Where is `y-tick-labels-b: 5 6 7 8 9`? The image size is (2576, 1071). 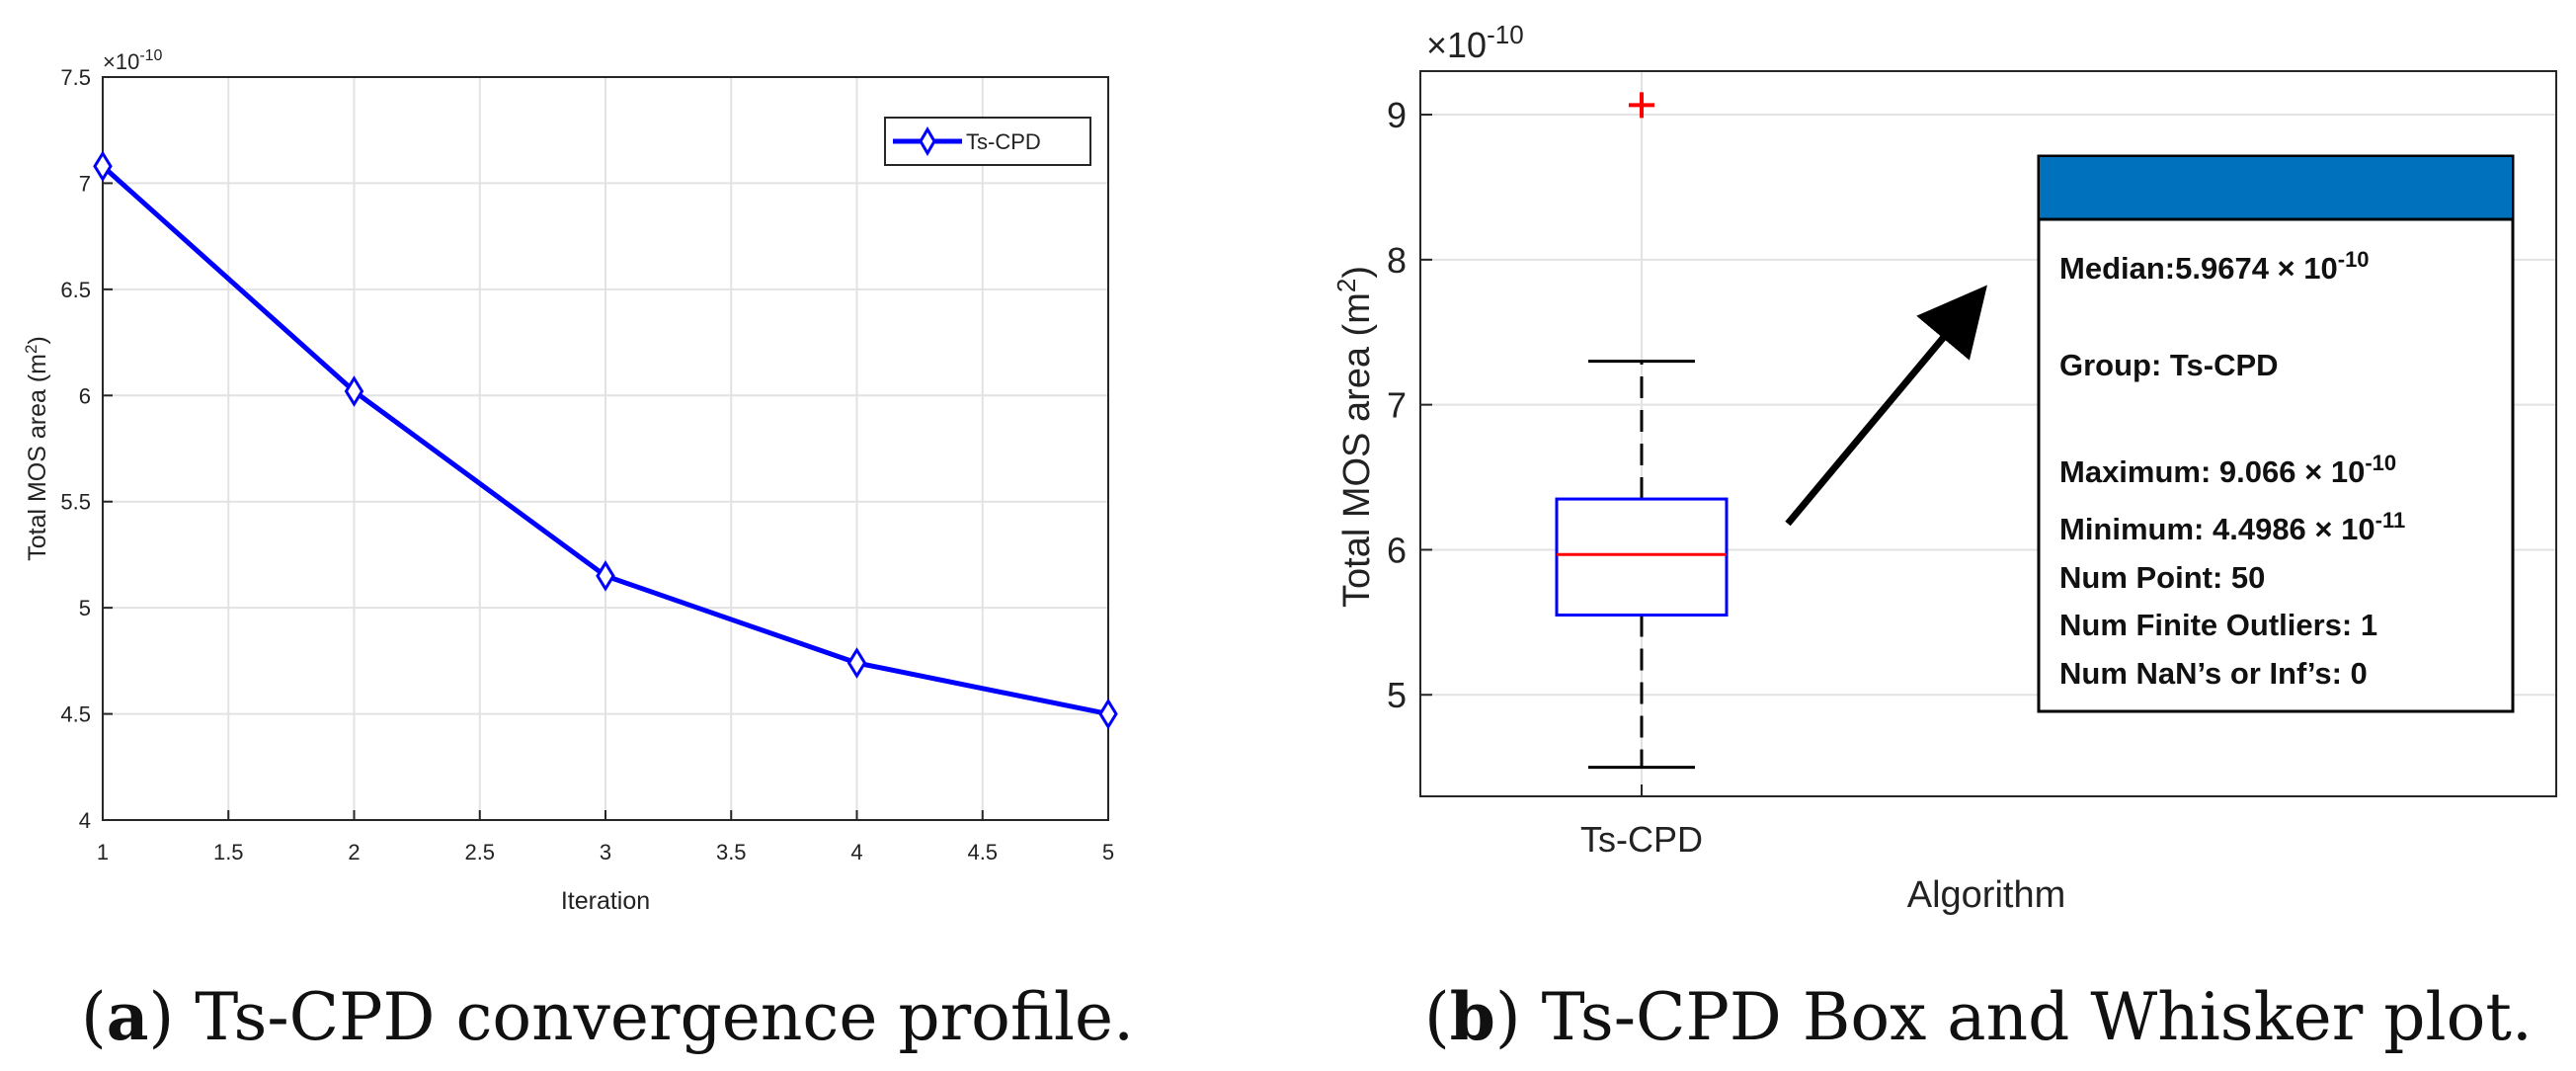
y-tick-labels-b: 5 6 7 8 9 is located at coordinates (1397, 405).